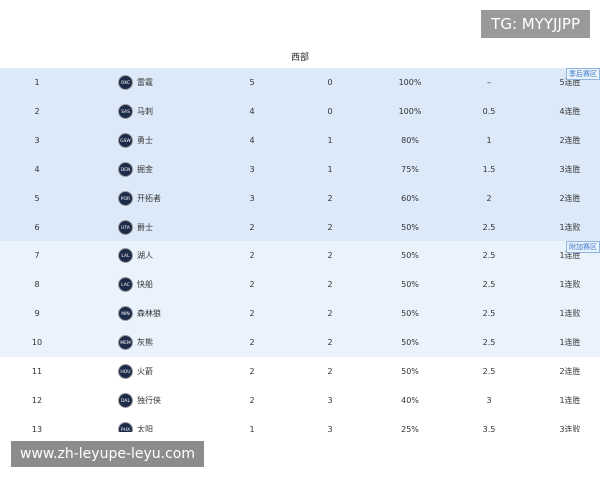 The height and width of the screenshot is (480, 600). What do you see at coordinates (300, 111) in the screenshot?
I see `table-row: 2 SAS 马刺 4 0 100% 0.5 4连胜` at bounding box center [300, 111].